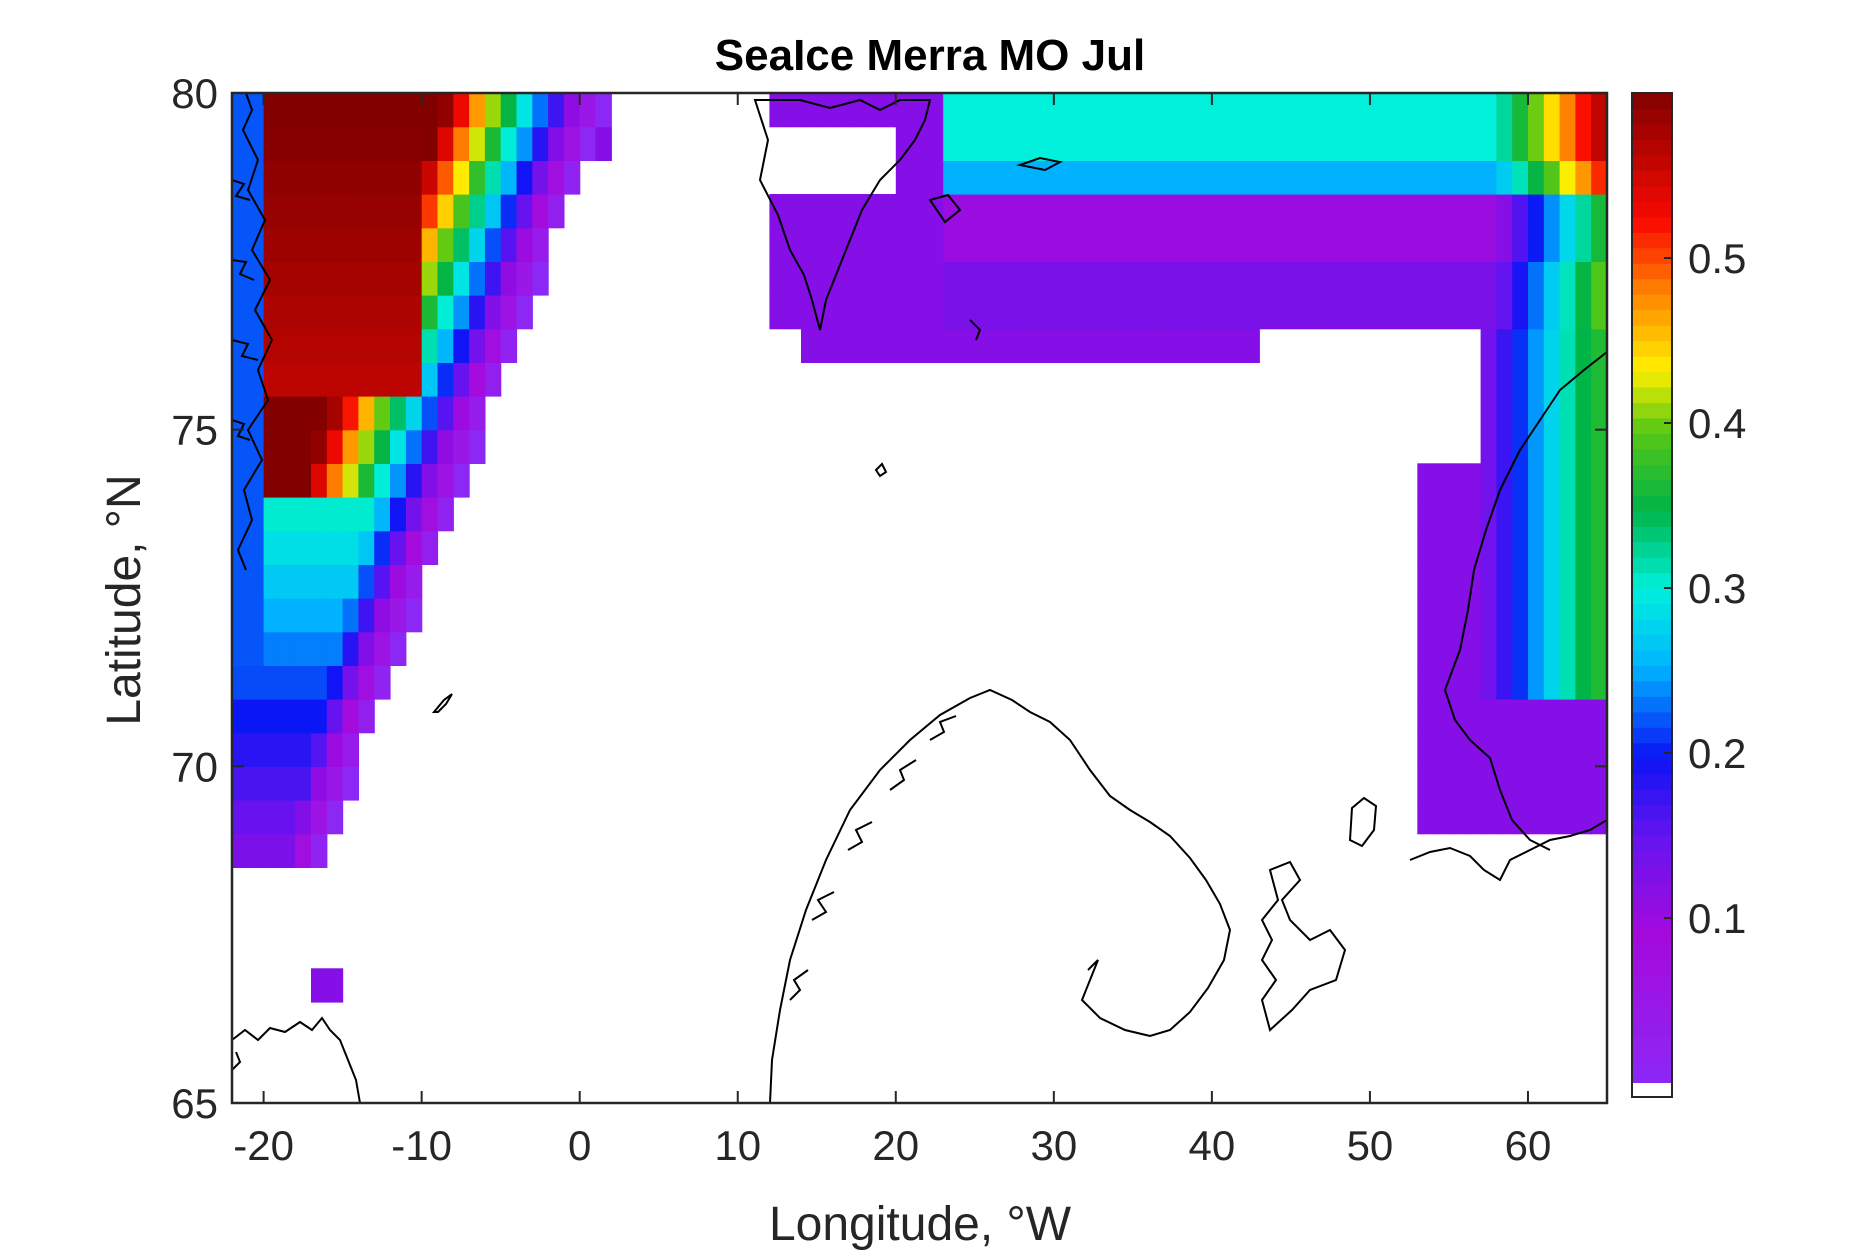  What do you see at coordinates (1652, 657) in the screenshot?
I see `colorbar-segment` at bounding box center [1652, 657].